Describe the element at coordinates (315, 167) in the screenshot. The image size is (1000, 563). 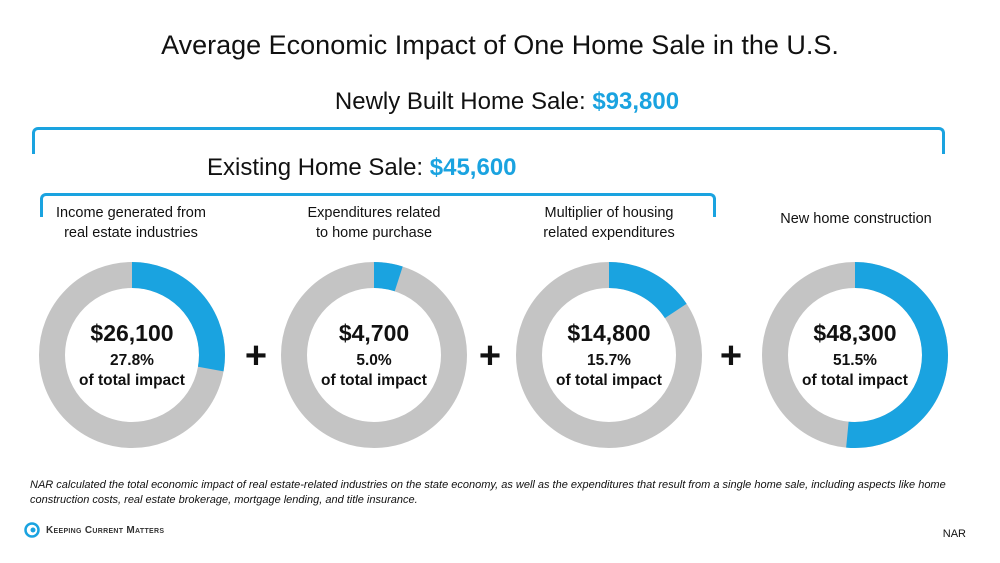
I see `existing-label: Existing Home Sale:` at that location.